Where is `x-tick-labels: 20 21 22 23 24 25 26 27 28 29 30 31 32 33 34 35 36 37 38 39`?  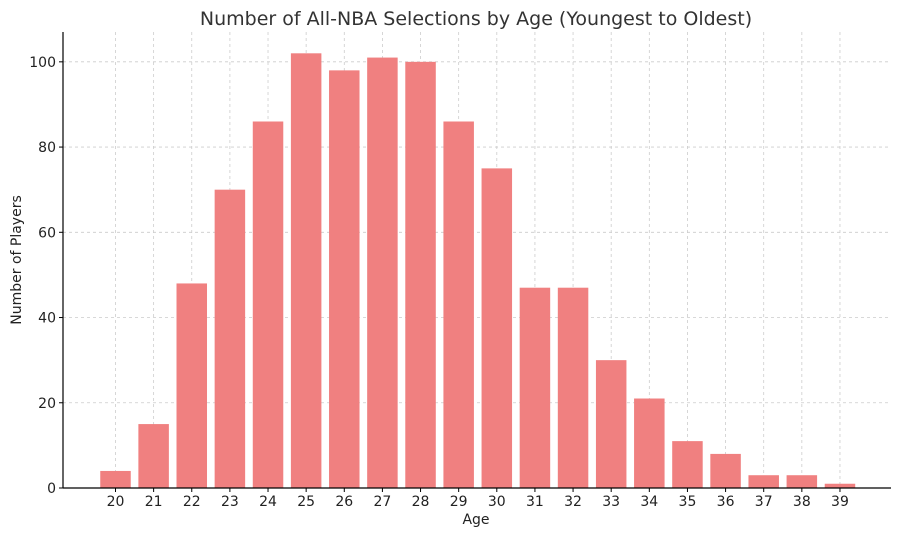 x-tick-labels: 20 21 22 23 24 25 26 27 28 29 30 31 32 33 34 35 36 37 38 39 is located at coordinates (478, 502).